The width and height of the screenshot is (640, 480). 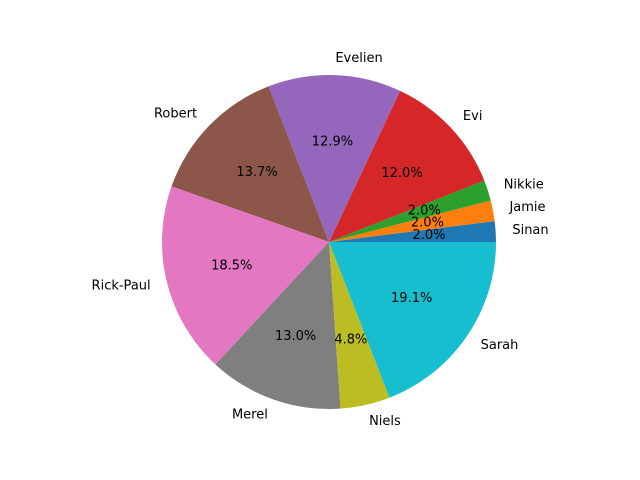 What do you see at coordinates (121, 286) in the screenshot?
I see `slice-label-rick-paul: Rick-Paul` at bounding box center [121, 286].